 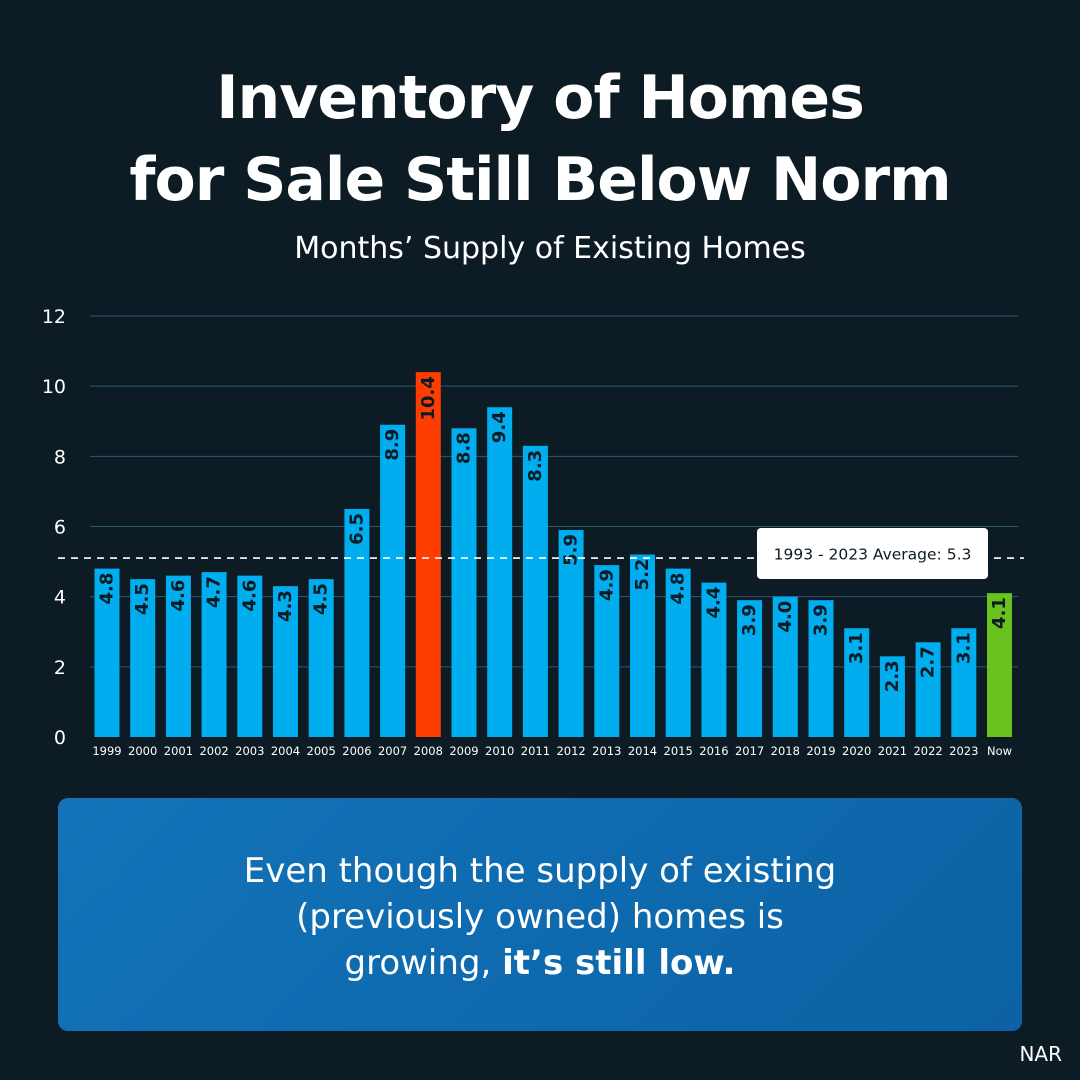 What do you see at coordinates (392, 445) in the screenshot?
I see `bar-value-label: 8.9` at bounding box center [392, 445].